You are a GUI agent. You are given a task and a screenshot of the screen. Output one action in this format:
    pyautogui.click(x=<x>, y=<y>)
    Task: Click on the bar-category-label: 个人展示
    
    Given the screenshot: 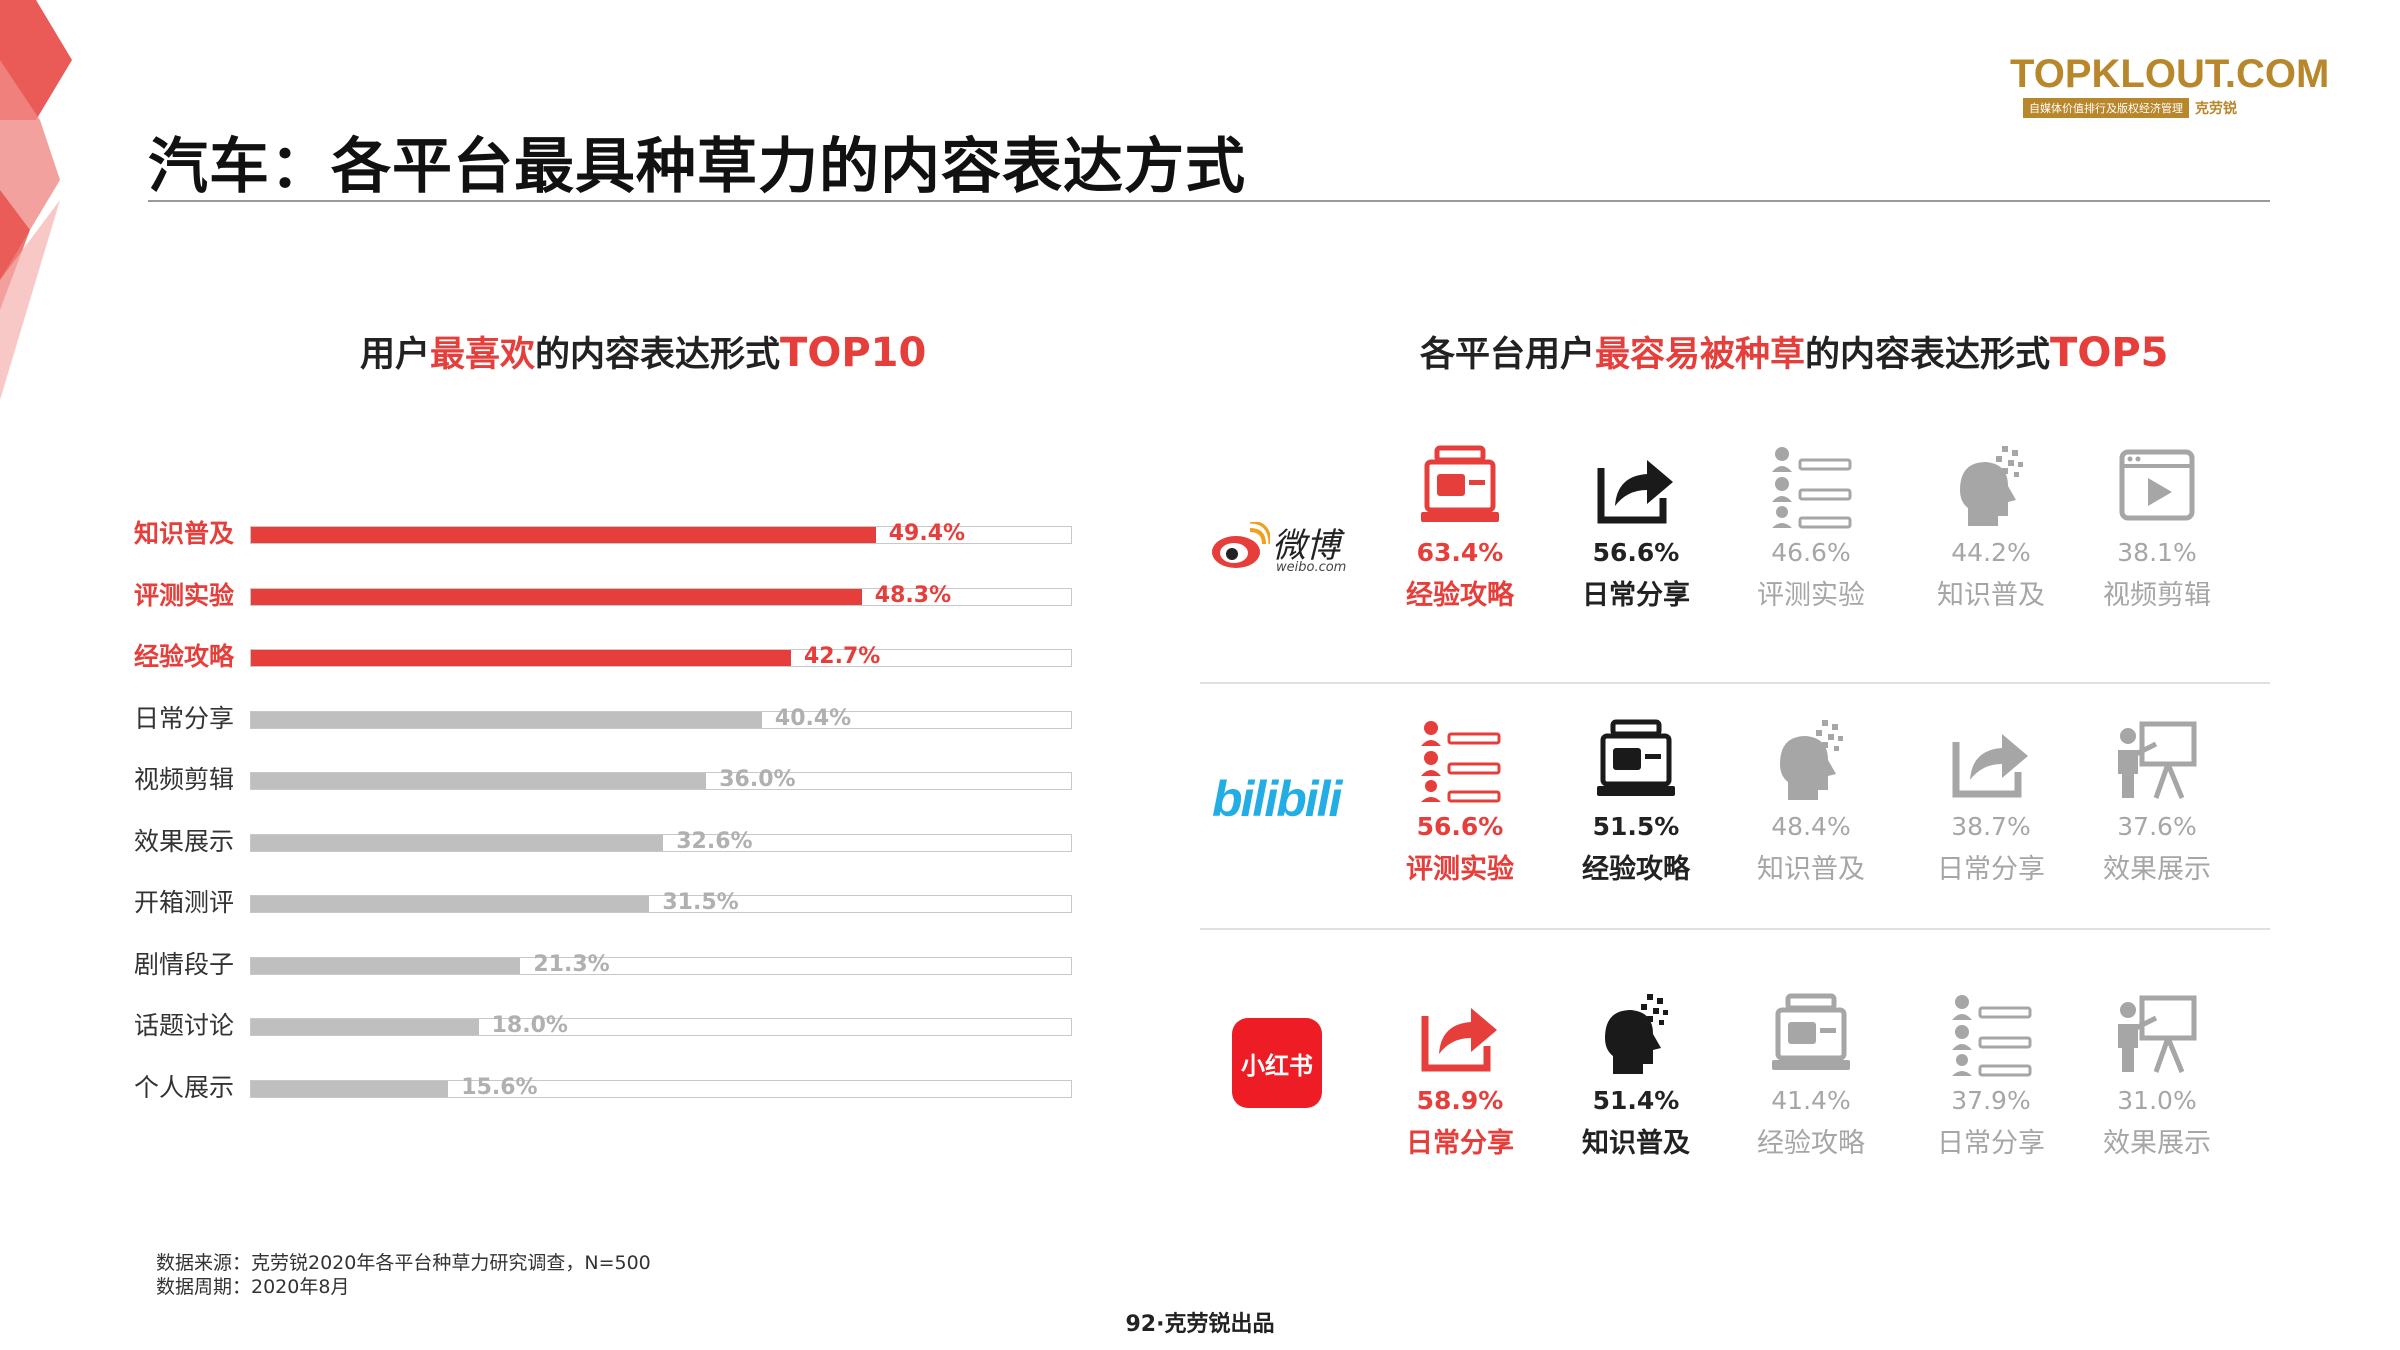 What is the action you would take?
    pyautogui.click(x=184, y=1087)
    